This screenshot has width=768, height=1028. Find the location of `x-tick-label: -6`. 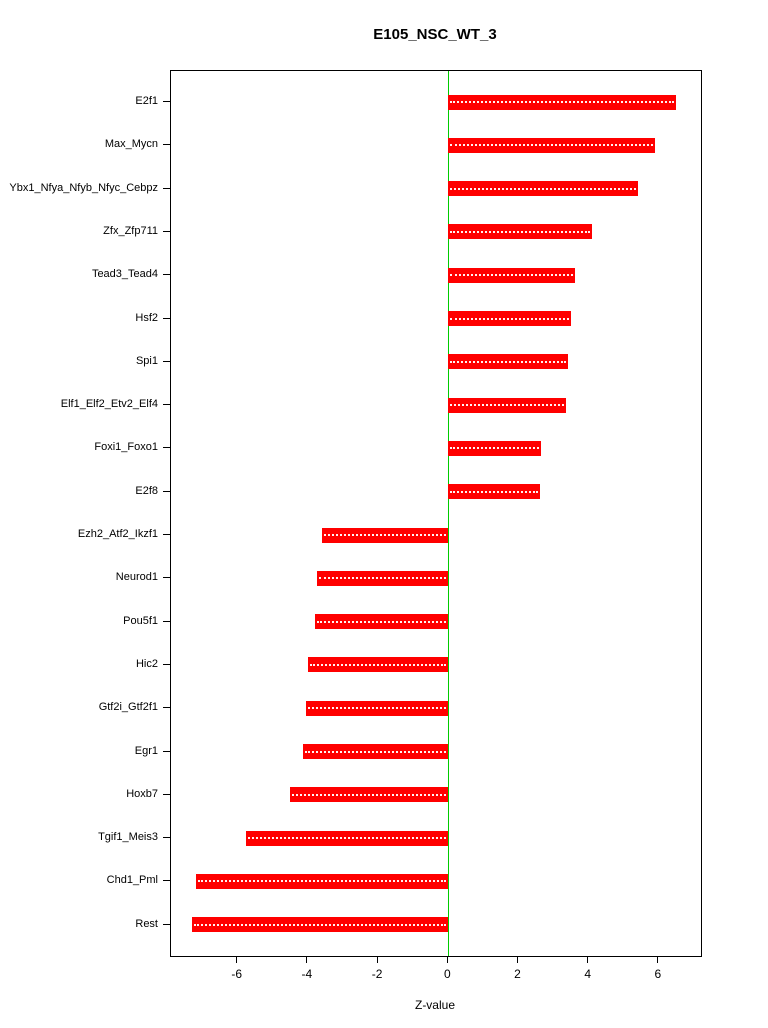

x-tick-label: -6 is located at coordinates (237, 974).